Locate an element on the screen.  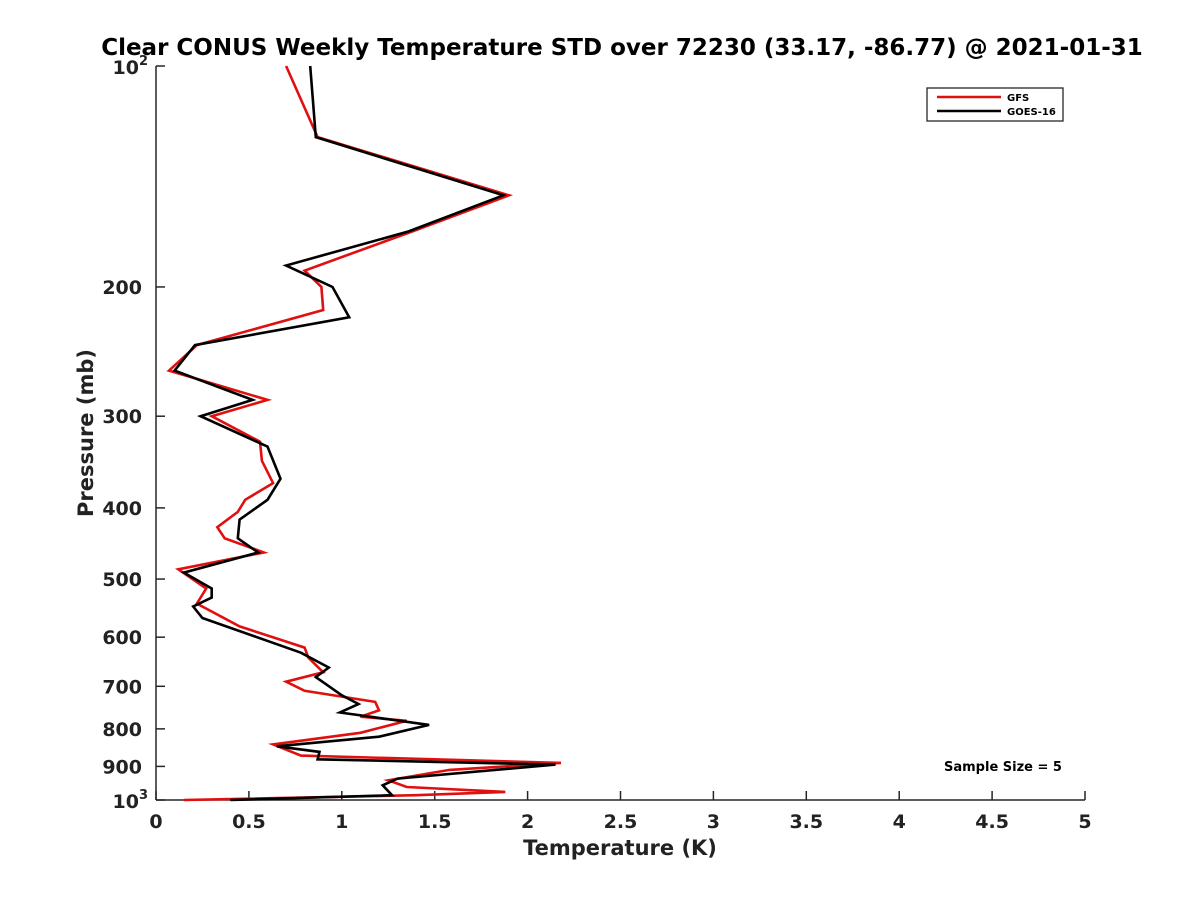
y-tick-label: 10² is located at coordinates (131, 66).